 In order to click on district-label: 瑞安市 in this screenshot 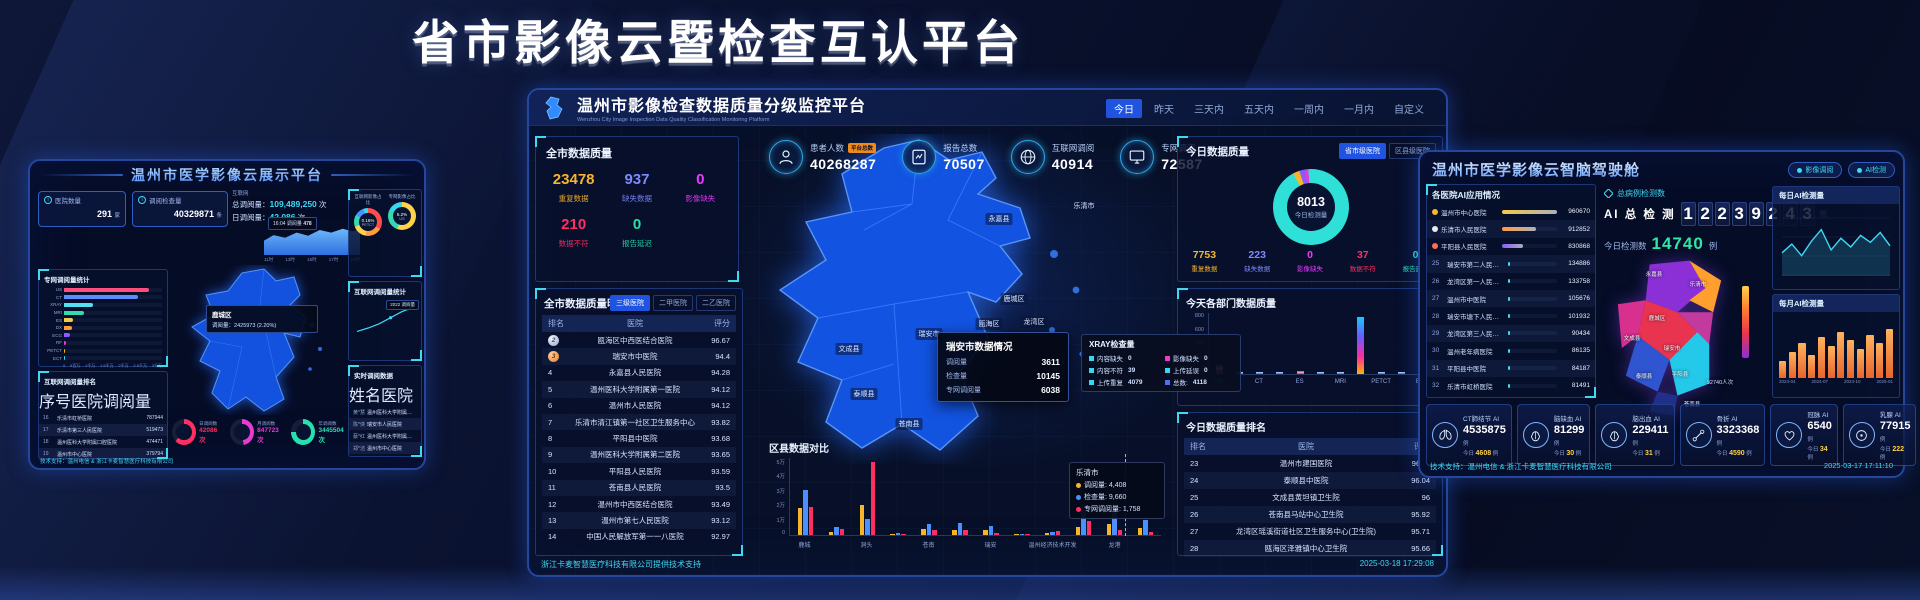, I will do `click(929, 334)`.